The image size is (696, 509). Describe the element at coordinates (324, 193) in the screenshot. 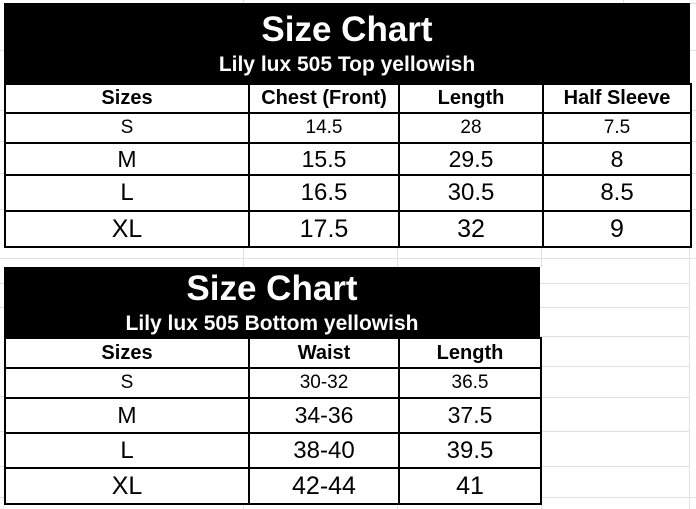

I see `data-cell: 16.5` at that location.